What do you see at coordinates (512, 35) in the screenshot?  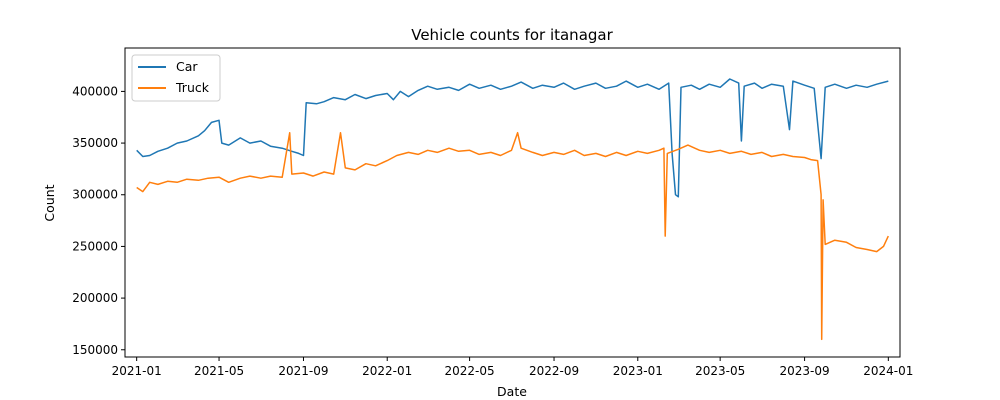 I see `chart-title: Vehicle counts for itanagar` at bounding box center [512, 35].